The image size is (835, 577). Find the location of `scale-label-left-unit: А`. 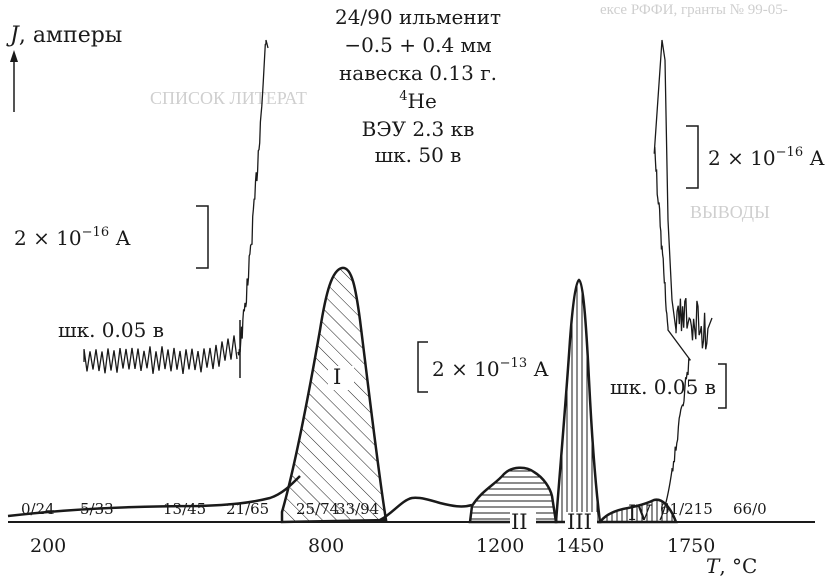

scale-label-left-unit: А is located at coordinates (120, 238).